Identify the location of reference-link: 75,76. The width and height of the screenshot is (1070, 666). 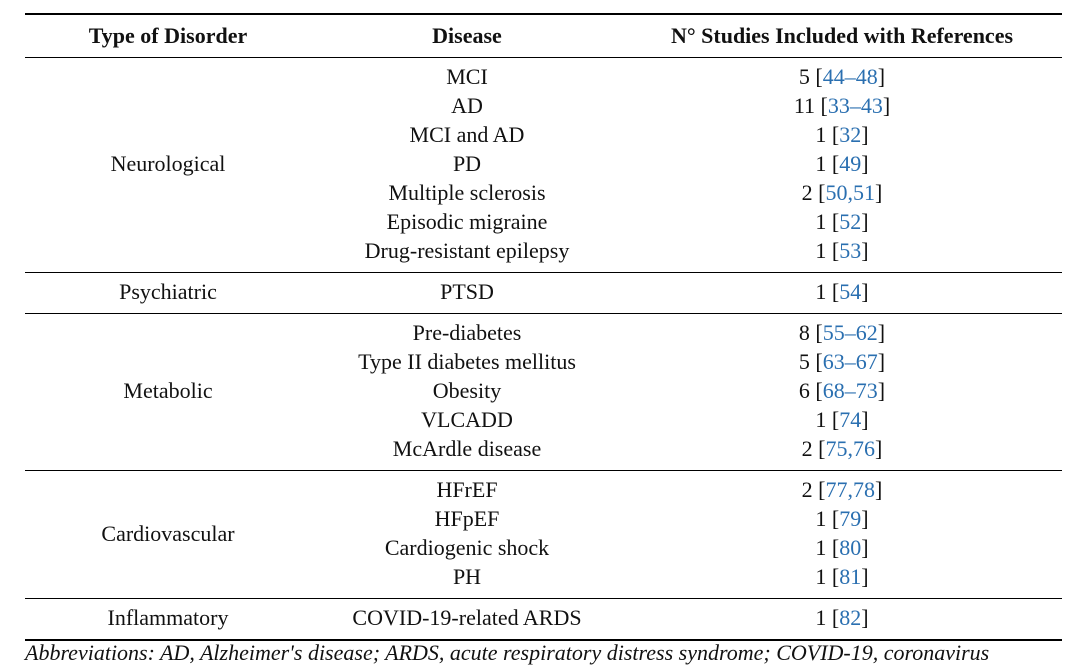
(850, 448).